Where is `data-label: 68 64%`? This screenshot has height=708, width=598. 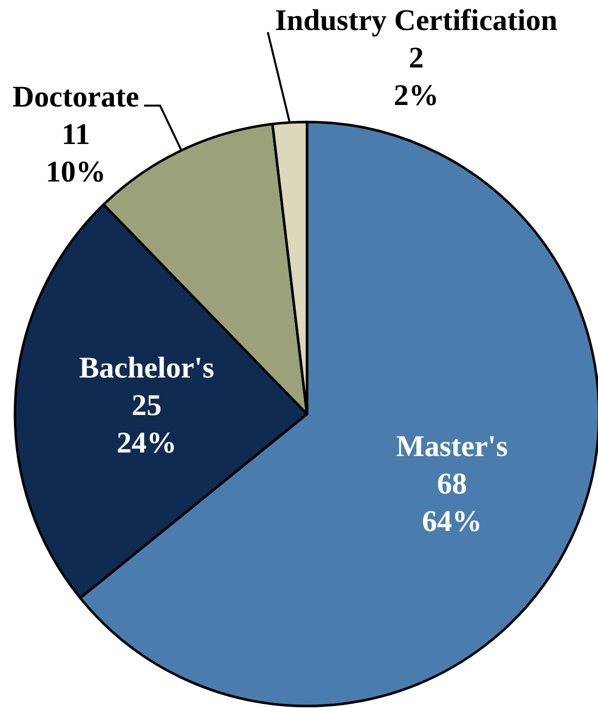
data-label: 68 64% is located at coordinates (452, 503).